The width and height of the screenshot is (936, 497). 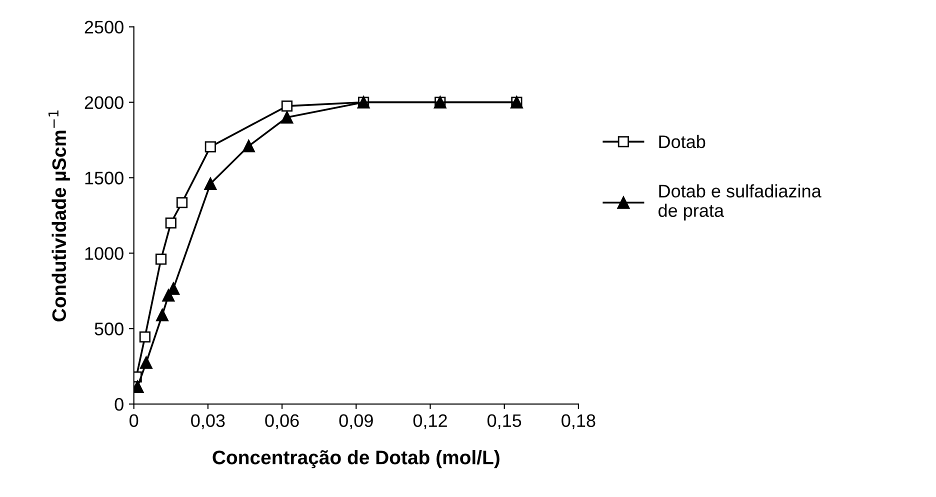 I want to click on y-tick-label: 2500, so click(x=104, y=27).